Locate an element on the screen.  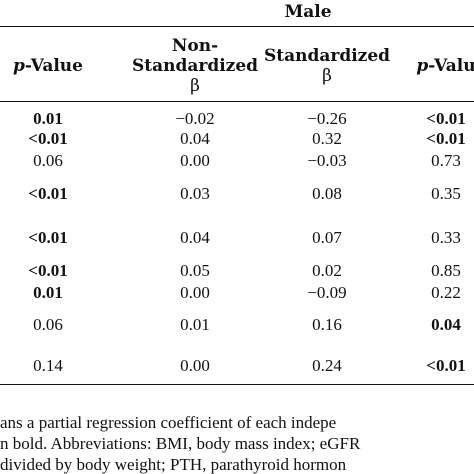
cell-pvalue-right: 0.22 is located at coordinates (446, 292).